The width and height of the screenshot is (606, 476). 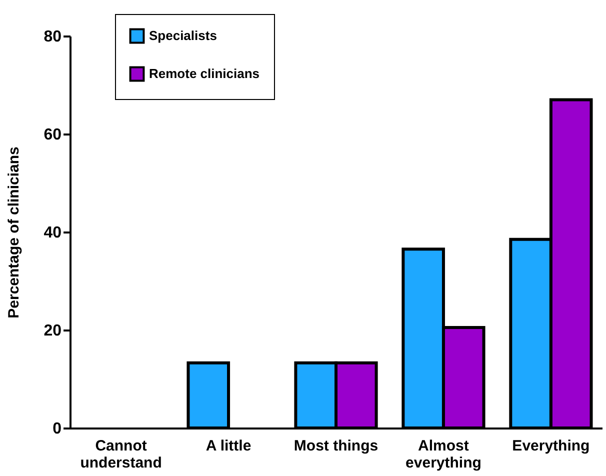 I want to click on y-axis-title: Percentage of clinicians, so click(x=14, y=232).